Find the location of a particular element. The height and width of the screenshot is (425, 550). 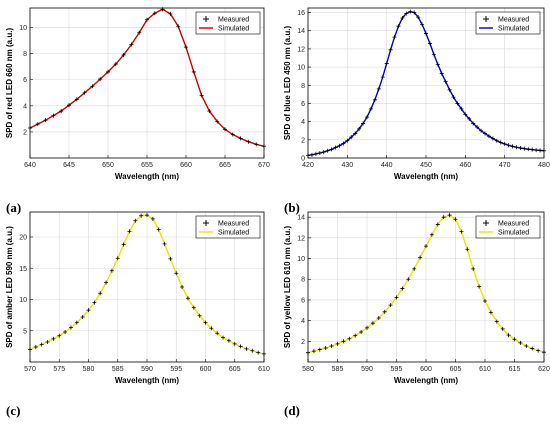

y-axis-title: SPD of blue LED 450 nm (a.u.) is located at coordinates (287, 83).